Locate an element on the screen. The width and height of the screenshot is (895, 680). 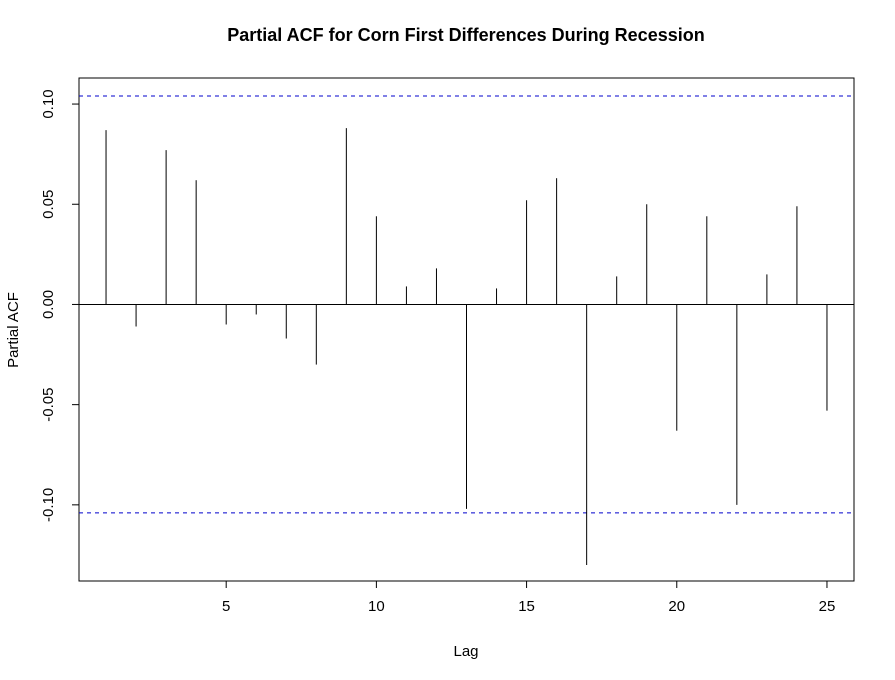
x-tick-label: 15 is located at coordinates (526, 606).